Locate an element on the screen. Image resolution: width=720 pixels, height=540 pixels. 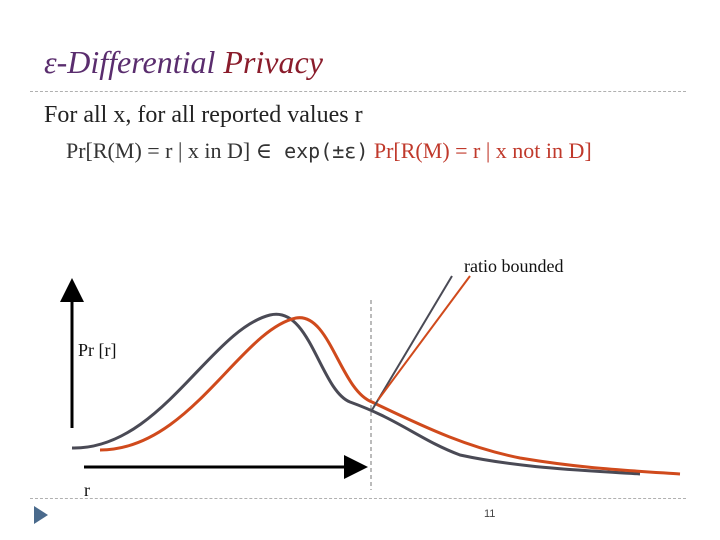
slide-title: ε-Differential Privacy is located at coordinates (183, 62).